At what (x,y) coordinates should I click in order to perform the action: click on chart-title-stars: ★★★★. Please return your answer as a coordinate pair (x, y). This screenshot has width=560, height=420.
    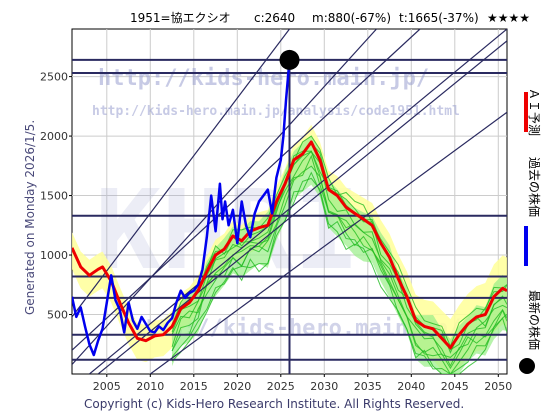
    Looking at the image, I should click on (508, 18).